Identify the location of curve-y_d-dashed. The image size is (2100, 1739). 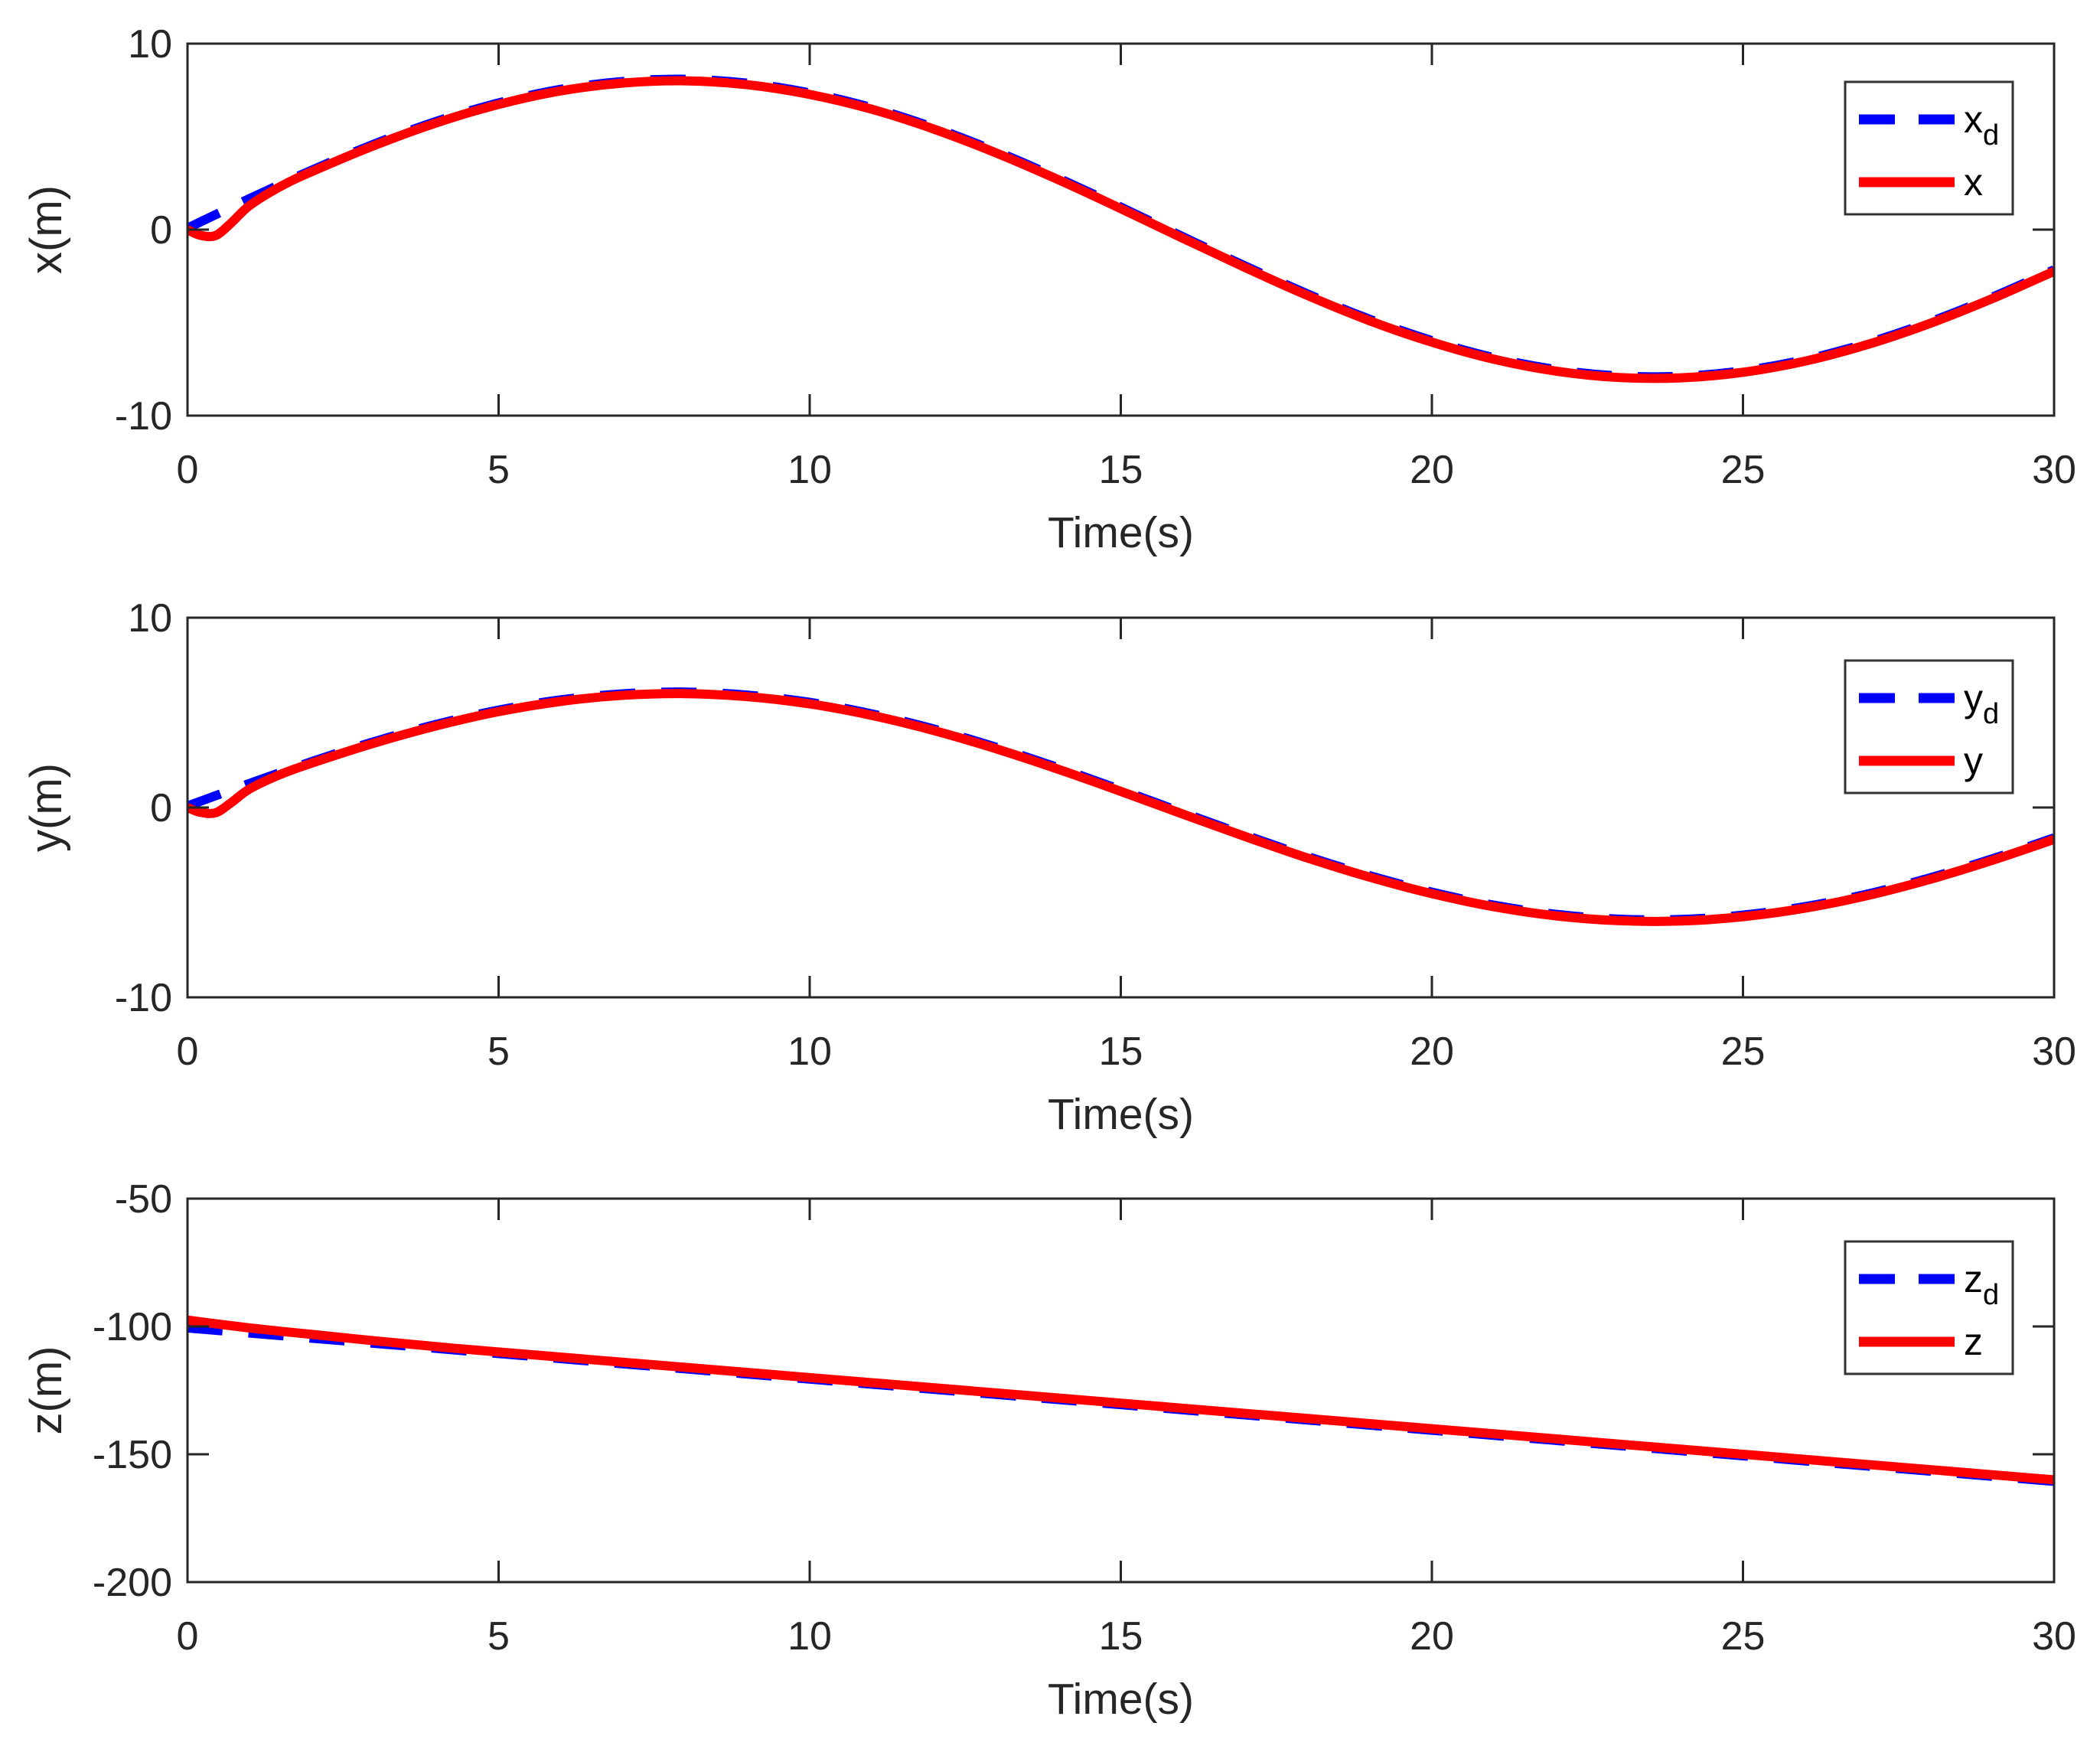
(1121, 806).